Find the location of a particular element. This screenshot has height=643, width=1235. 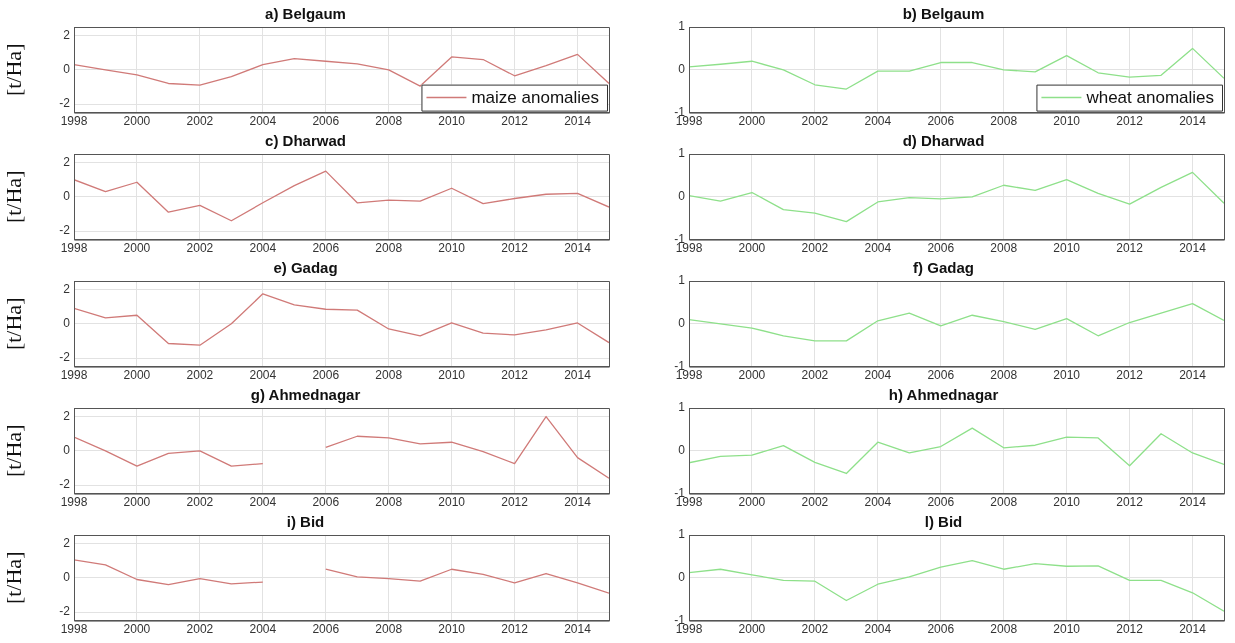

y-tick-label: -2 is located at coordinates (65, 230).